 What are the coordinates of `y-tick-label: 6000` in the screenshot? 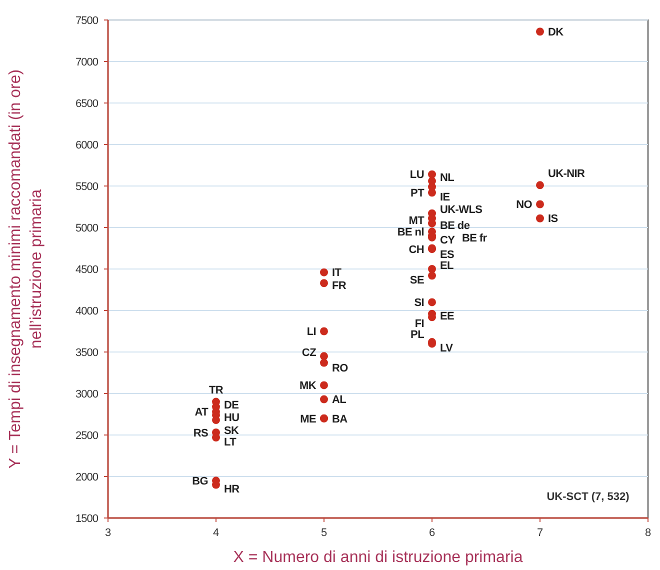 It's located at (87, 145).